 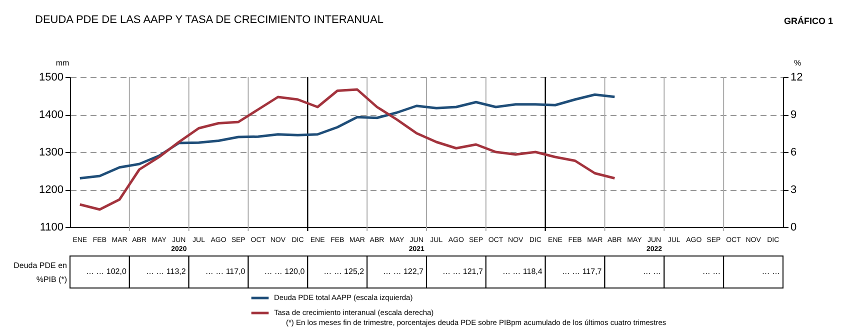 What do you see at coordinates (63, 63) in the screenshot?
I see `y-axis-title: mm` at bounding box center [63, 63].